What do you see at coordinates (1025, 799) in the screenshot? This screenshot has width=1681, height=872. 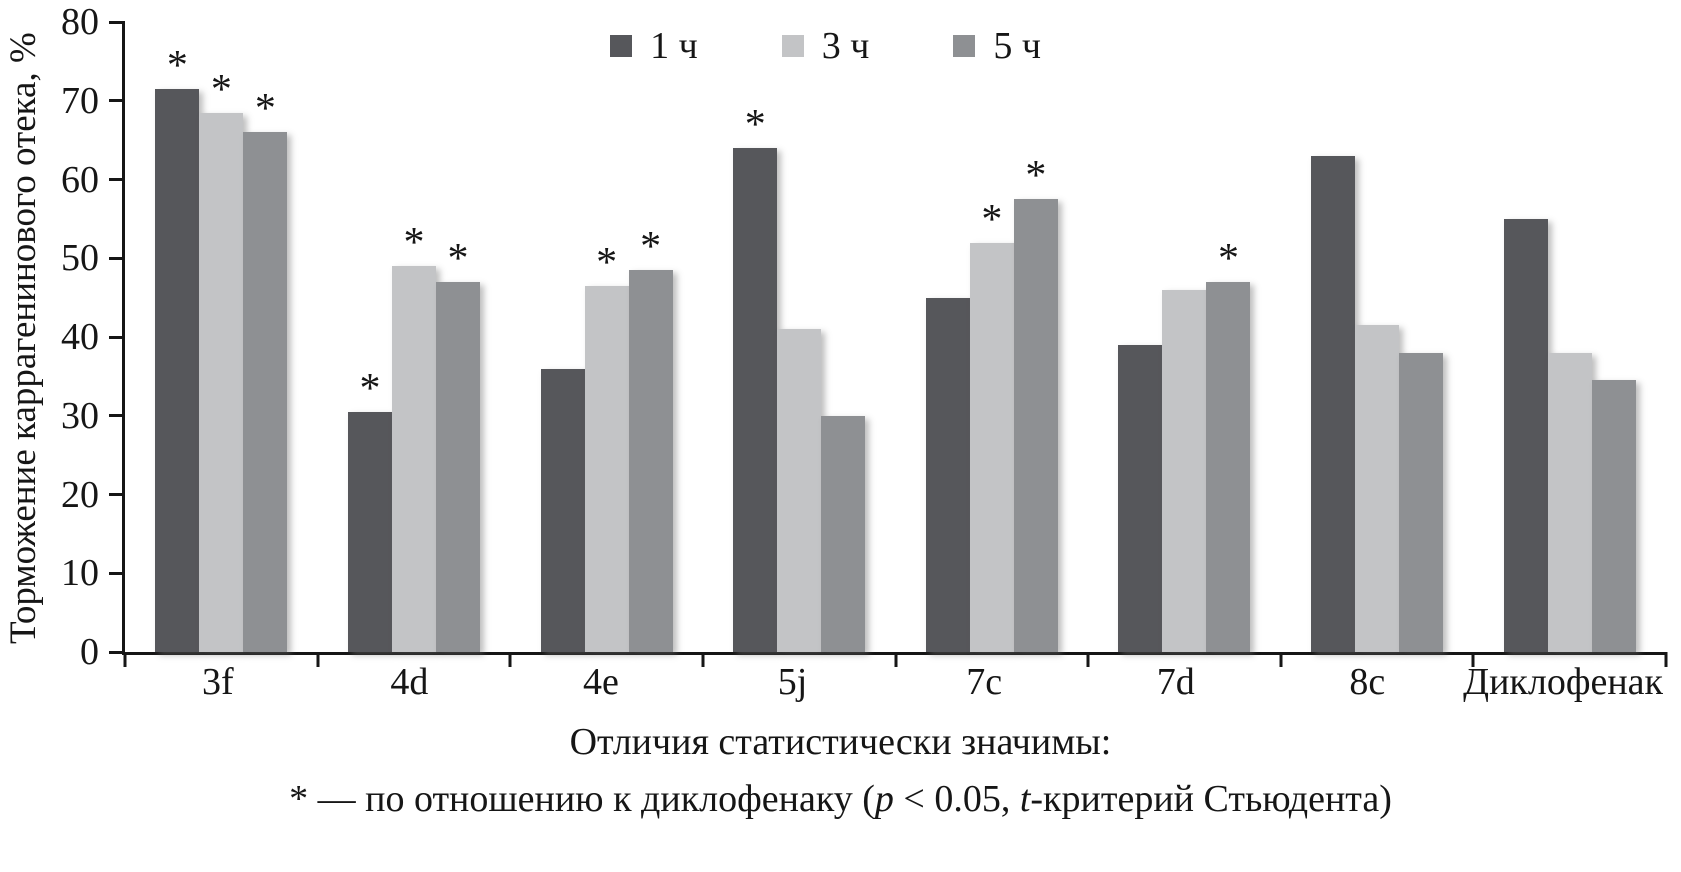 I see `caption-t-italic: t` at bounding box center [1025, 799].